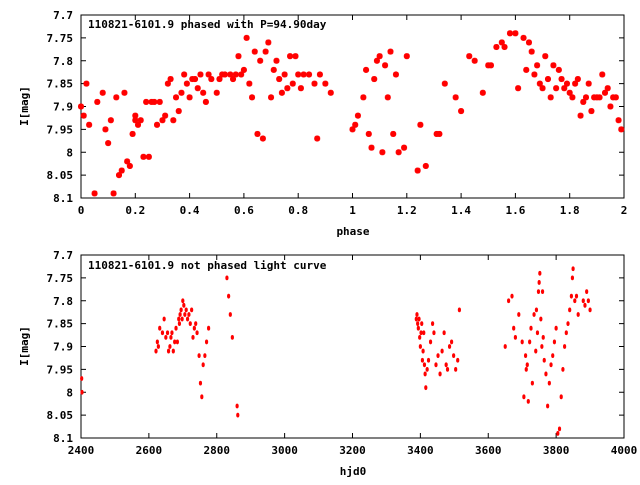 This screenshot has width=640, height=485. Describe the element at coordinates (63, 198) in the screenshot. I see `phased-y-tick-label: 8.1` at that location.